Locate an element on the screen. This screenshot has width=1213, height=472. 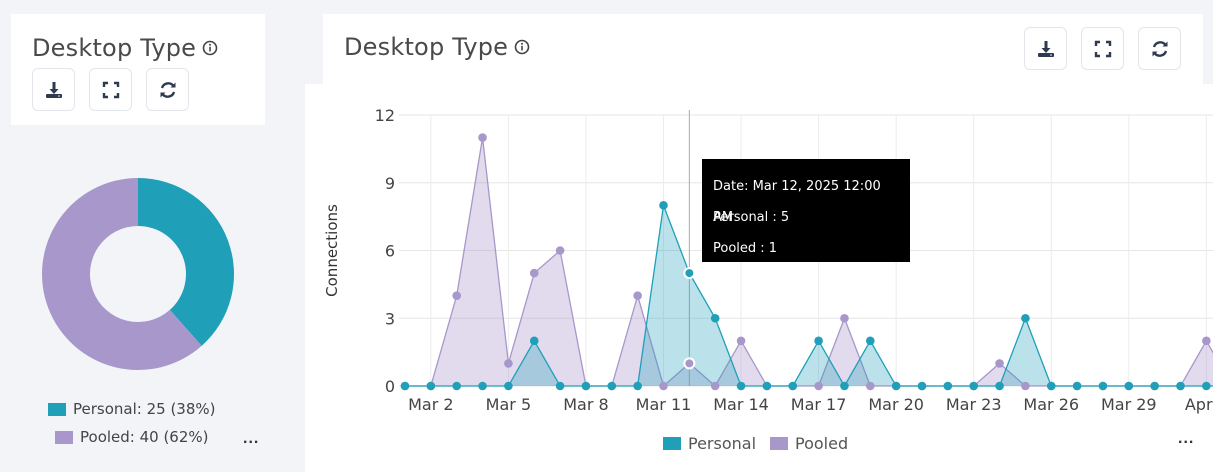
chart-legend-pooled: Pooled is located at coordinates (809, 443).